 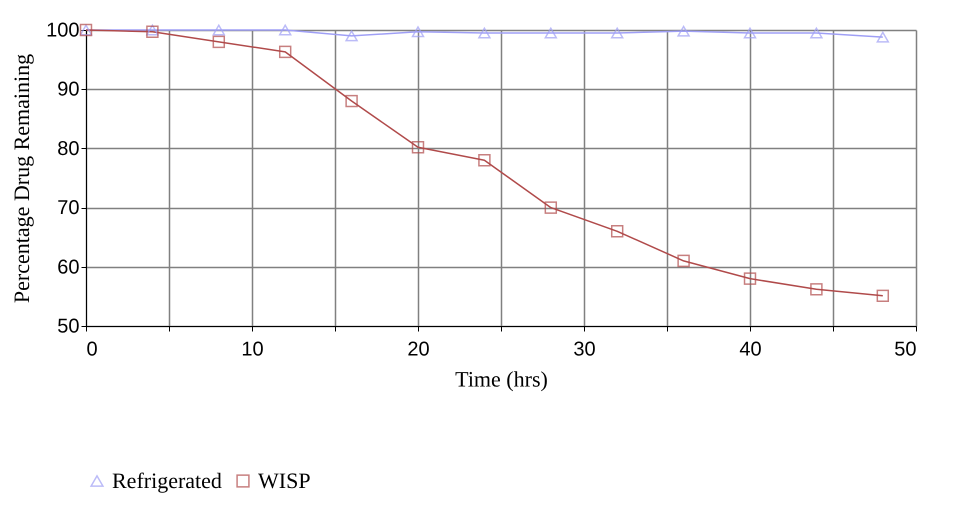 What do you see at coordinates (68, 89) in the screenshot?
I see `y-tick-label: 90` at bounding box center [68, 89].